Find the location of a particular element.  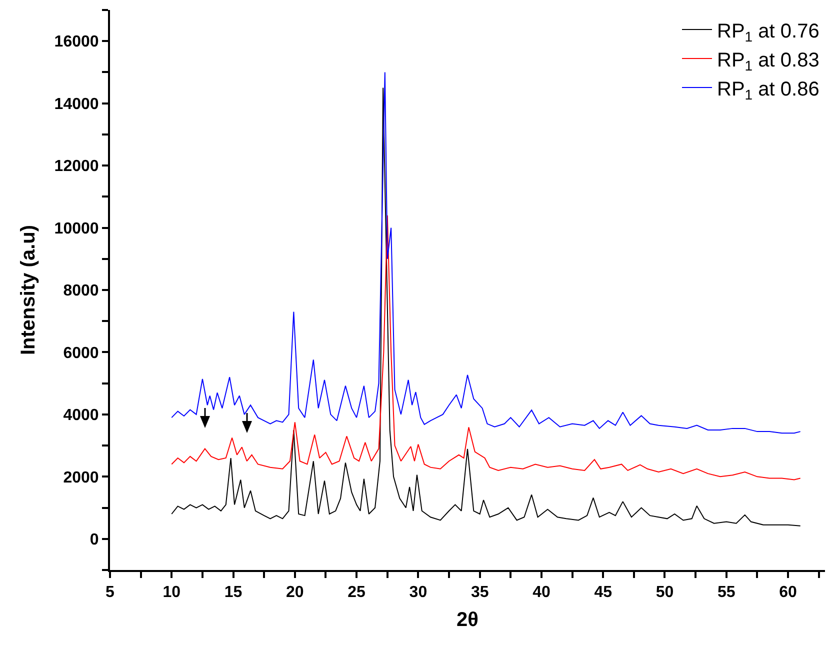

y-tick-label: 8000 is located at coordinates (81, 291).